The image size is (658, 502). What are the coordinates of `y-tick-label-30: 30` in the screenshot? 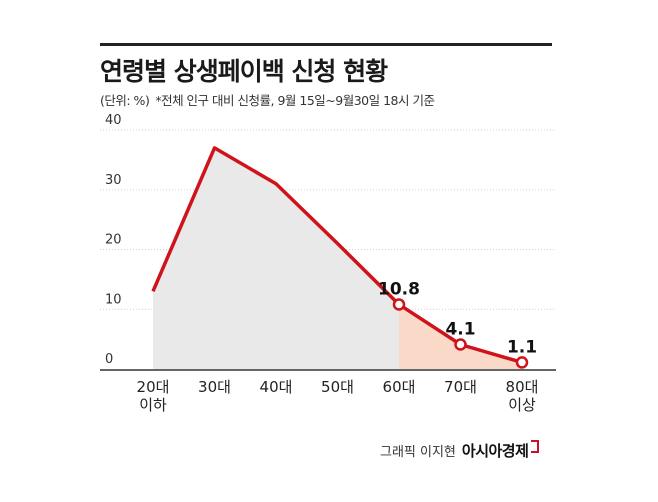 It's located at (113, 180).